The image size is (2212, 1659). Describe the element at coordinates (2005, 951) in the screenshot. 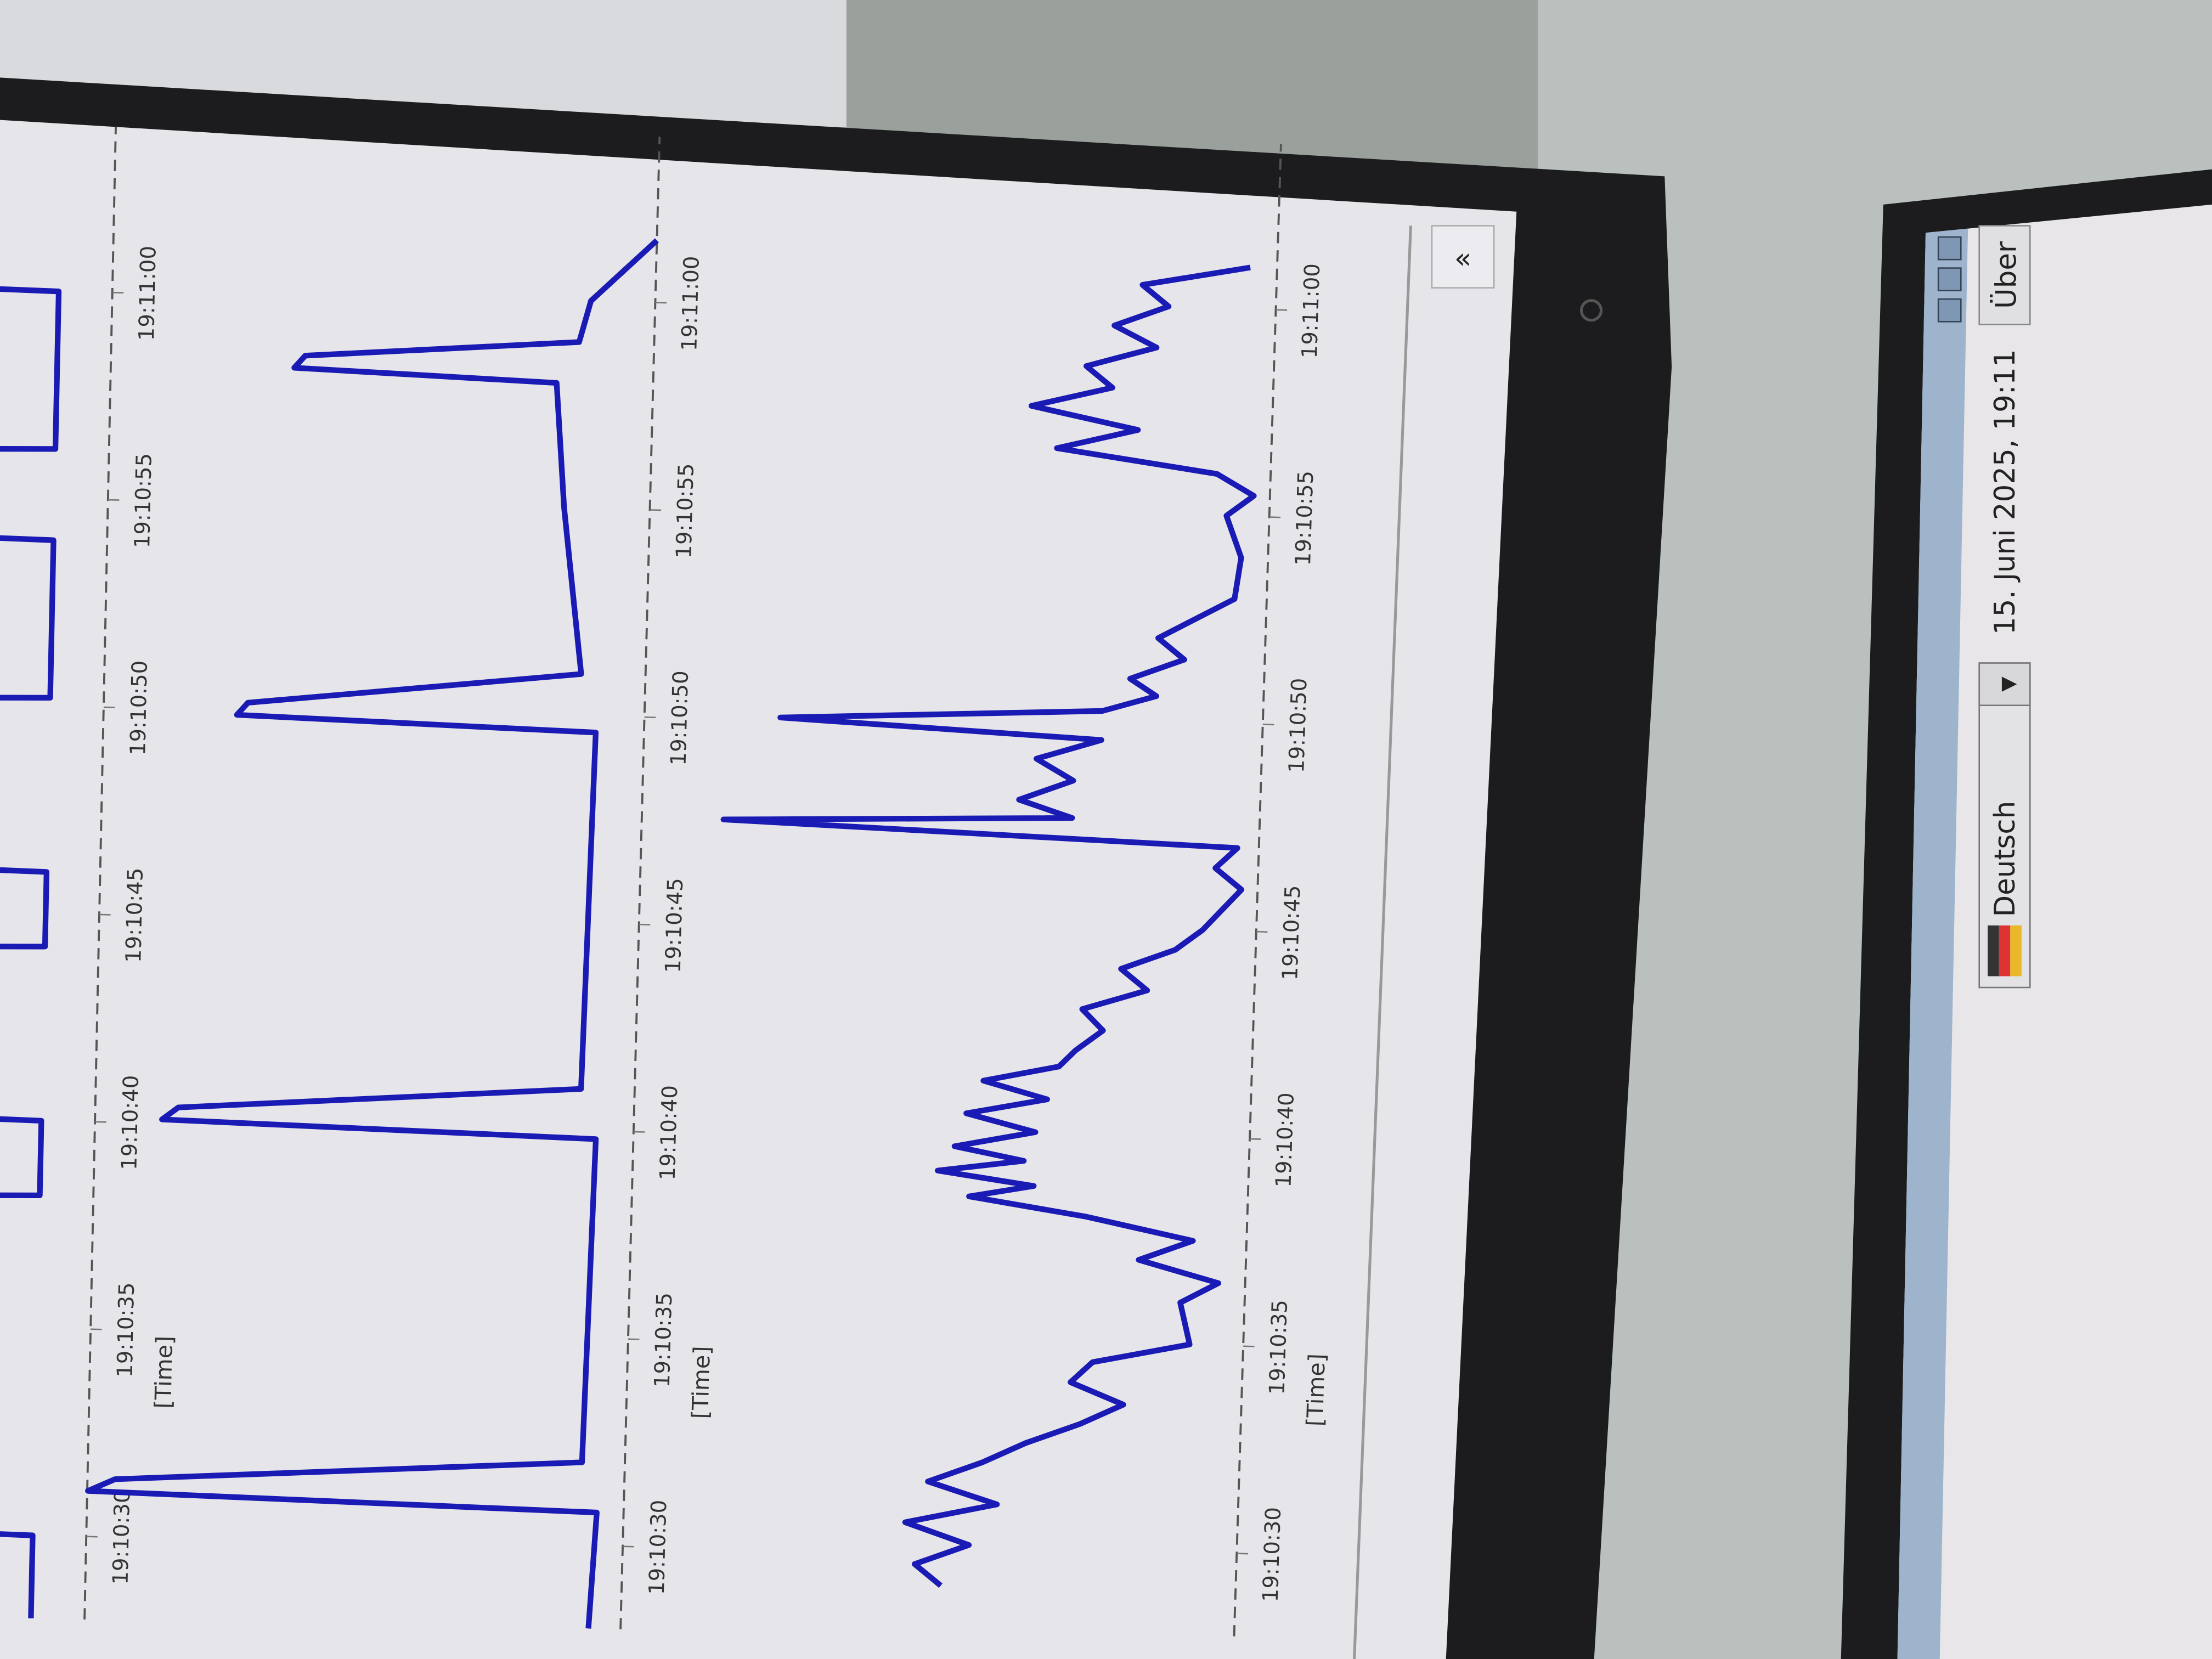

I see `germany-flag-icon` at that location.